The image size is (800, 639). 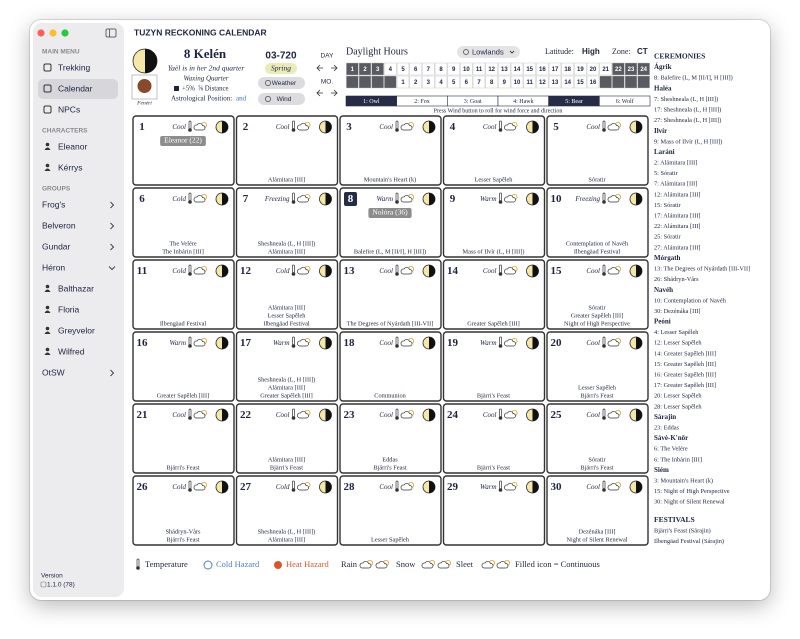 What do you see at coordinates (574, 102) in the screenshot?
I see `wind-label: 5: Bear` at bounding box center [574, 102].